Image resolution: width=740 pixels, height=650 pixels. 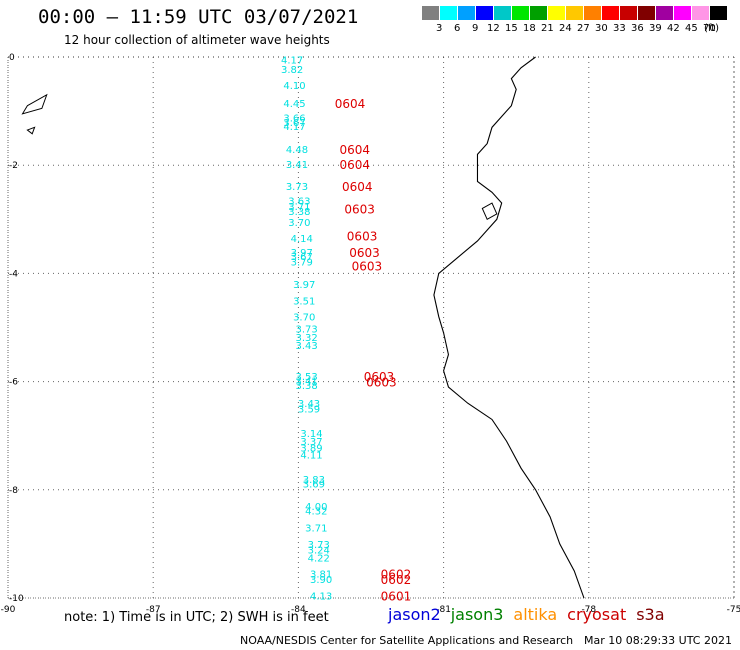 What do you see at coordinates (298, 610) in the screenshot?
I see `x-tick-label: -84` at bounding box center [298, 610].